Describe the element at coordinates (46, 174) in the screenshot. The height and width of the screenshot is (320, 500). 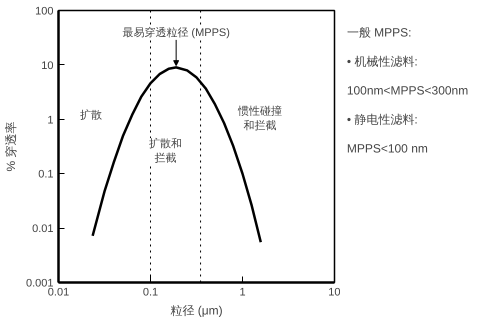
I see `y-tick-label: 0.1` at that location.